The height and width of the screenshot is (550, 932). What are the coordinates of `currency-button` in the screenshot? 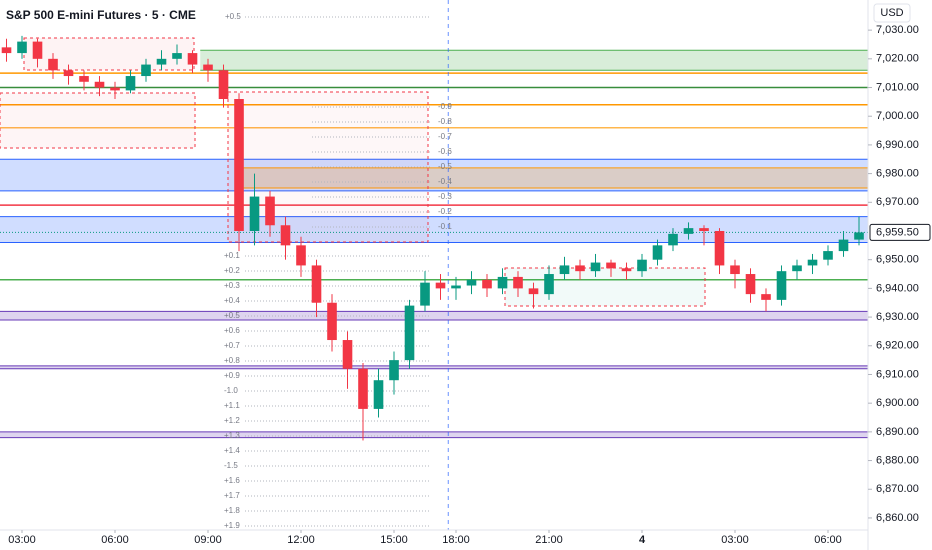 It's located at (892, 13).